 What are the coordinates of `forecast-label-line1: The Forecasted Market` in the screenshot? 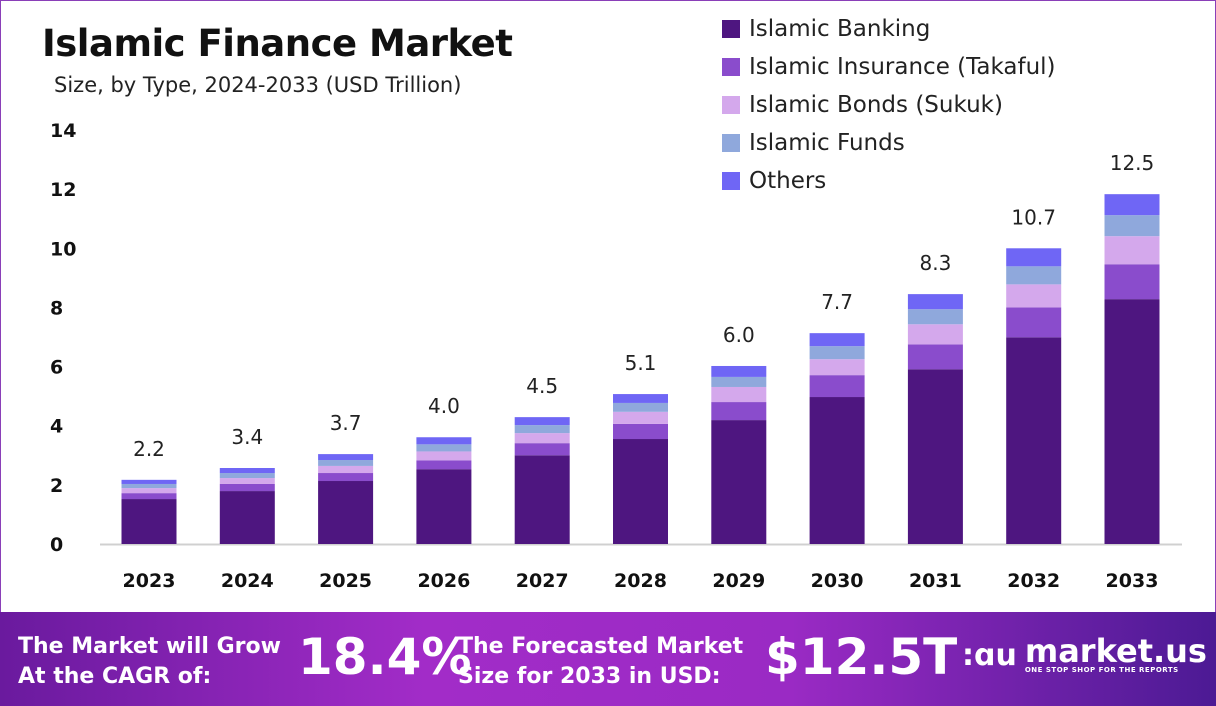 It's located at (601, 646).